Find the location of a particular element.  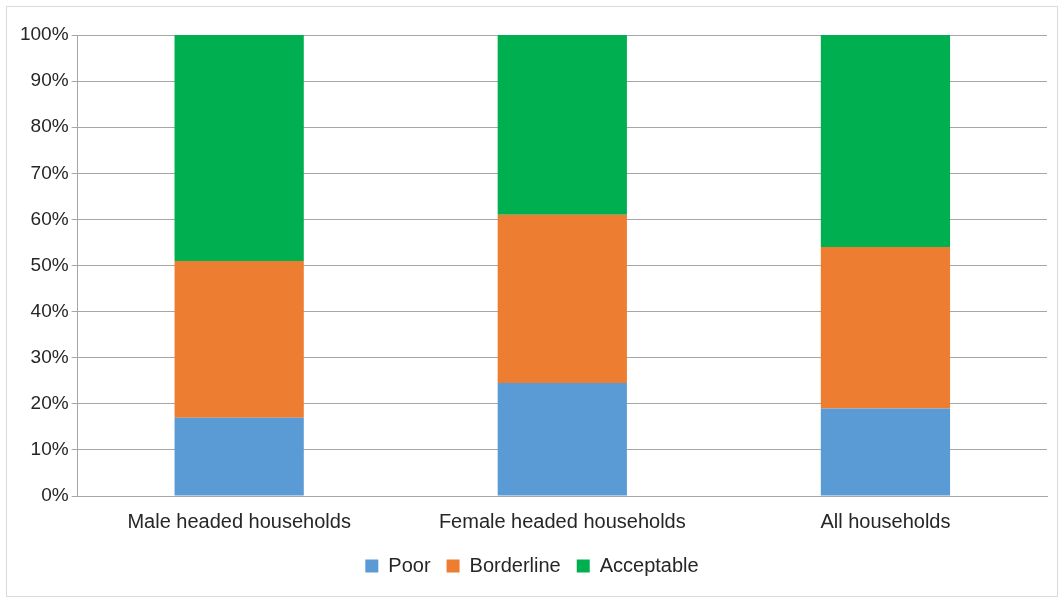

y-tick-label: 10% is located at coordinates (49, 449).